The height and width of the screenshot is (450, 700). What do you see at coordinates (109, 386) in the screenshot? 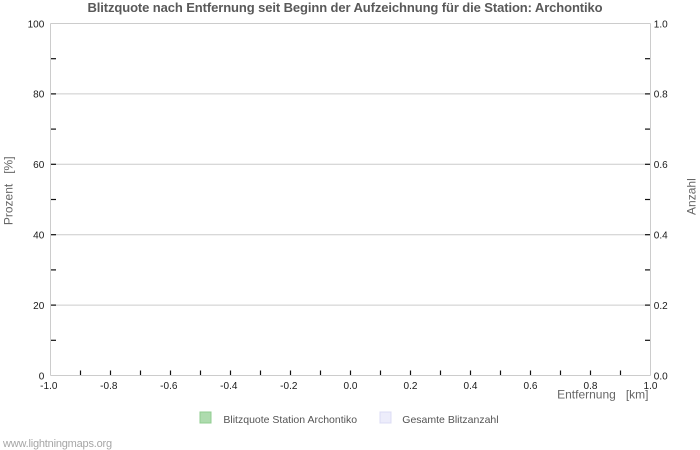
I see `svg-text: -0.8` at bounding box center [109, 386].